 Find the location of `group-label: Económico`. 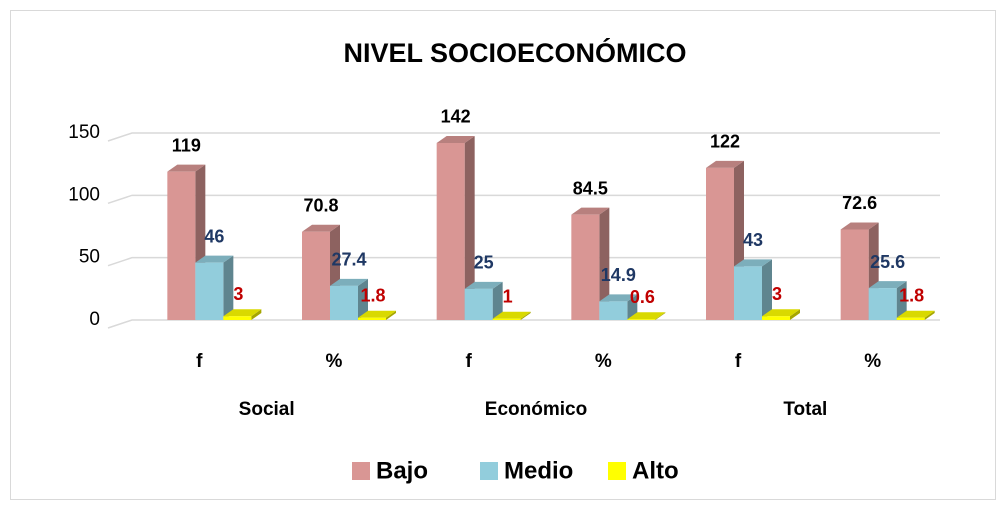

group-label: Económico is located at coordinates (536, 409).